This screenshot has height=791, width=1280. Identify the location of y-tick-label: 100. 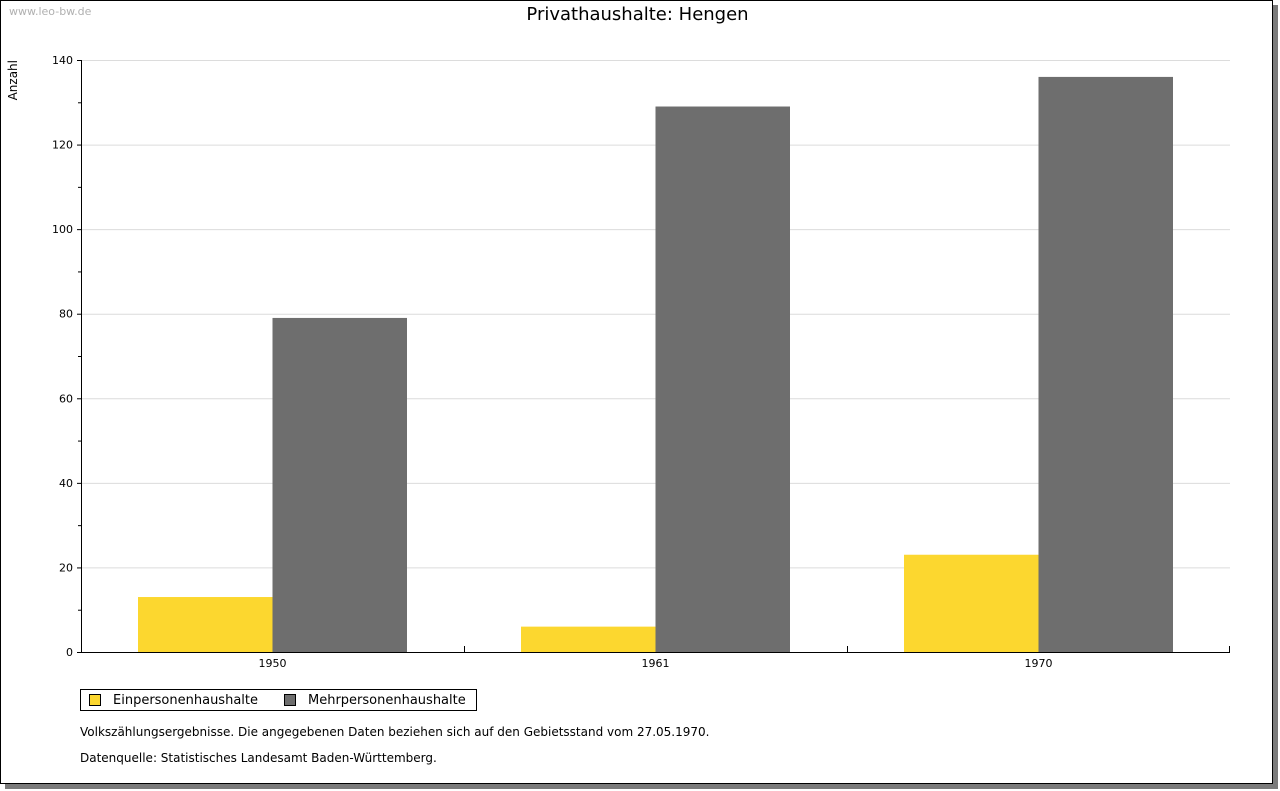
(62, 229).